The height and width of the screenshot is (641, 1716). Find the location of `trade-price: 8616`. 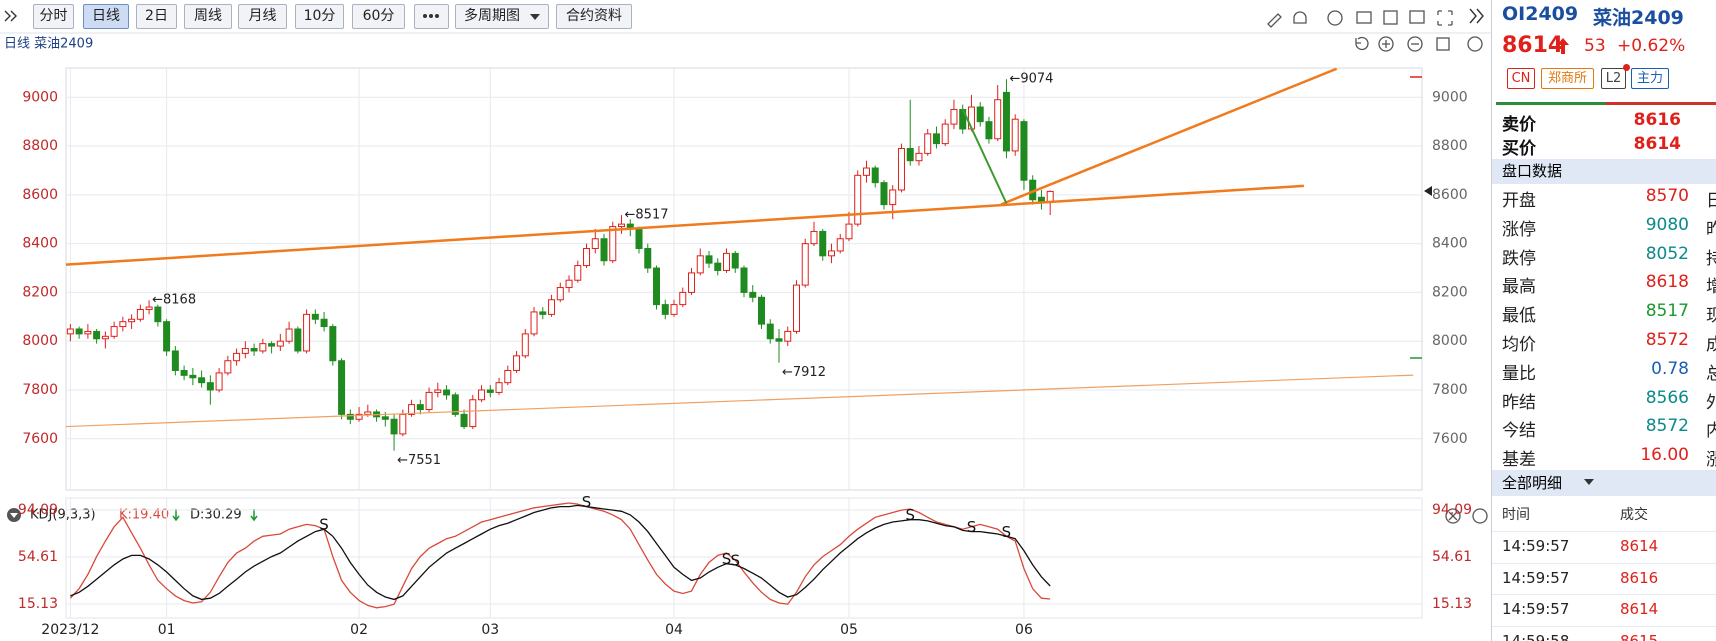

trade-price: 8616 is located at coordinates (1639, 577).